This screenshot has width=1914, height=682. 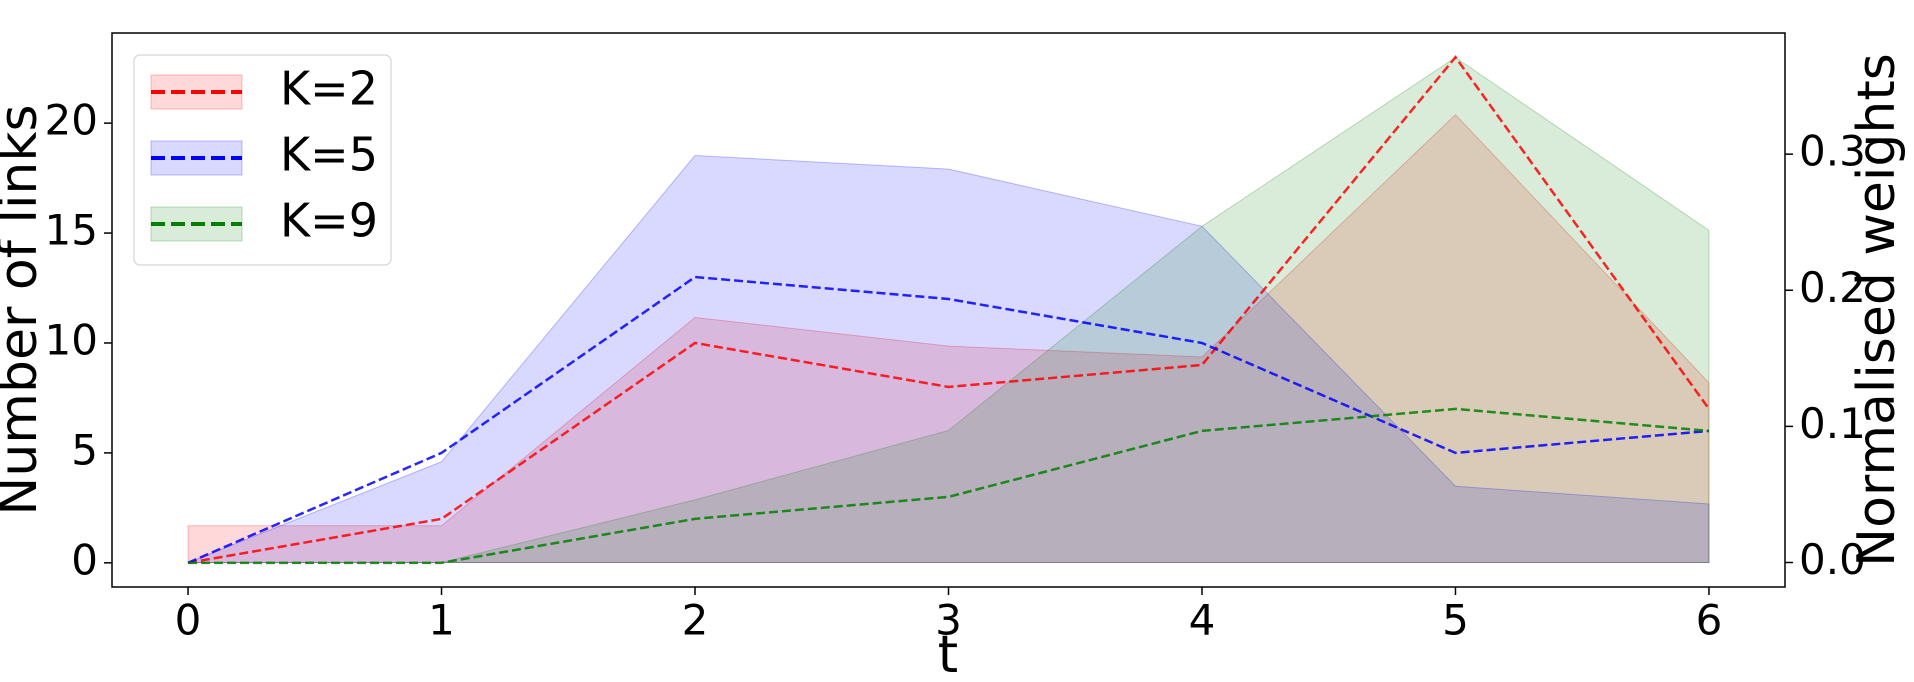 What do you see at coordinates (1832, 287) in the screenshot?
I see `y2-tick-label: 0.2` at bounding box center [1832, 287].